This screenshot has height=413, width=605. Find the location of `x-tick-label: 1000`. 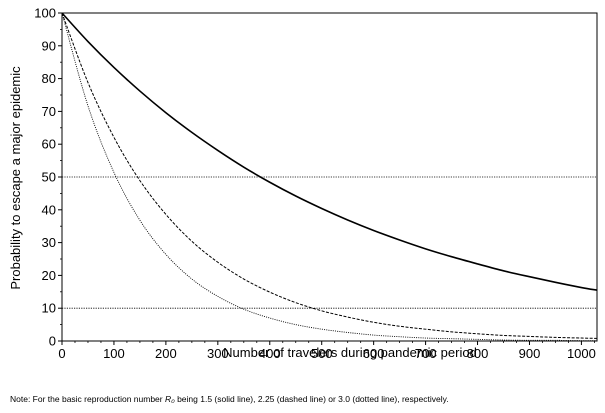

x-tick-label: 1000 is located at coordinates (581, 353).